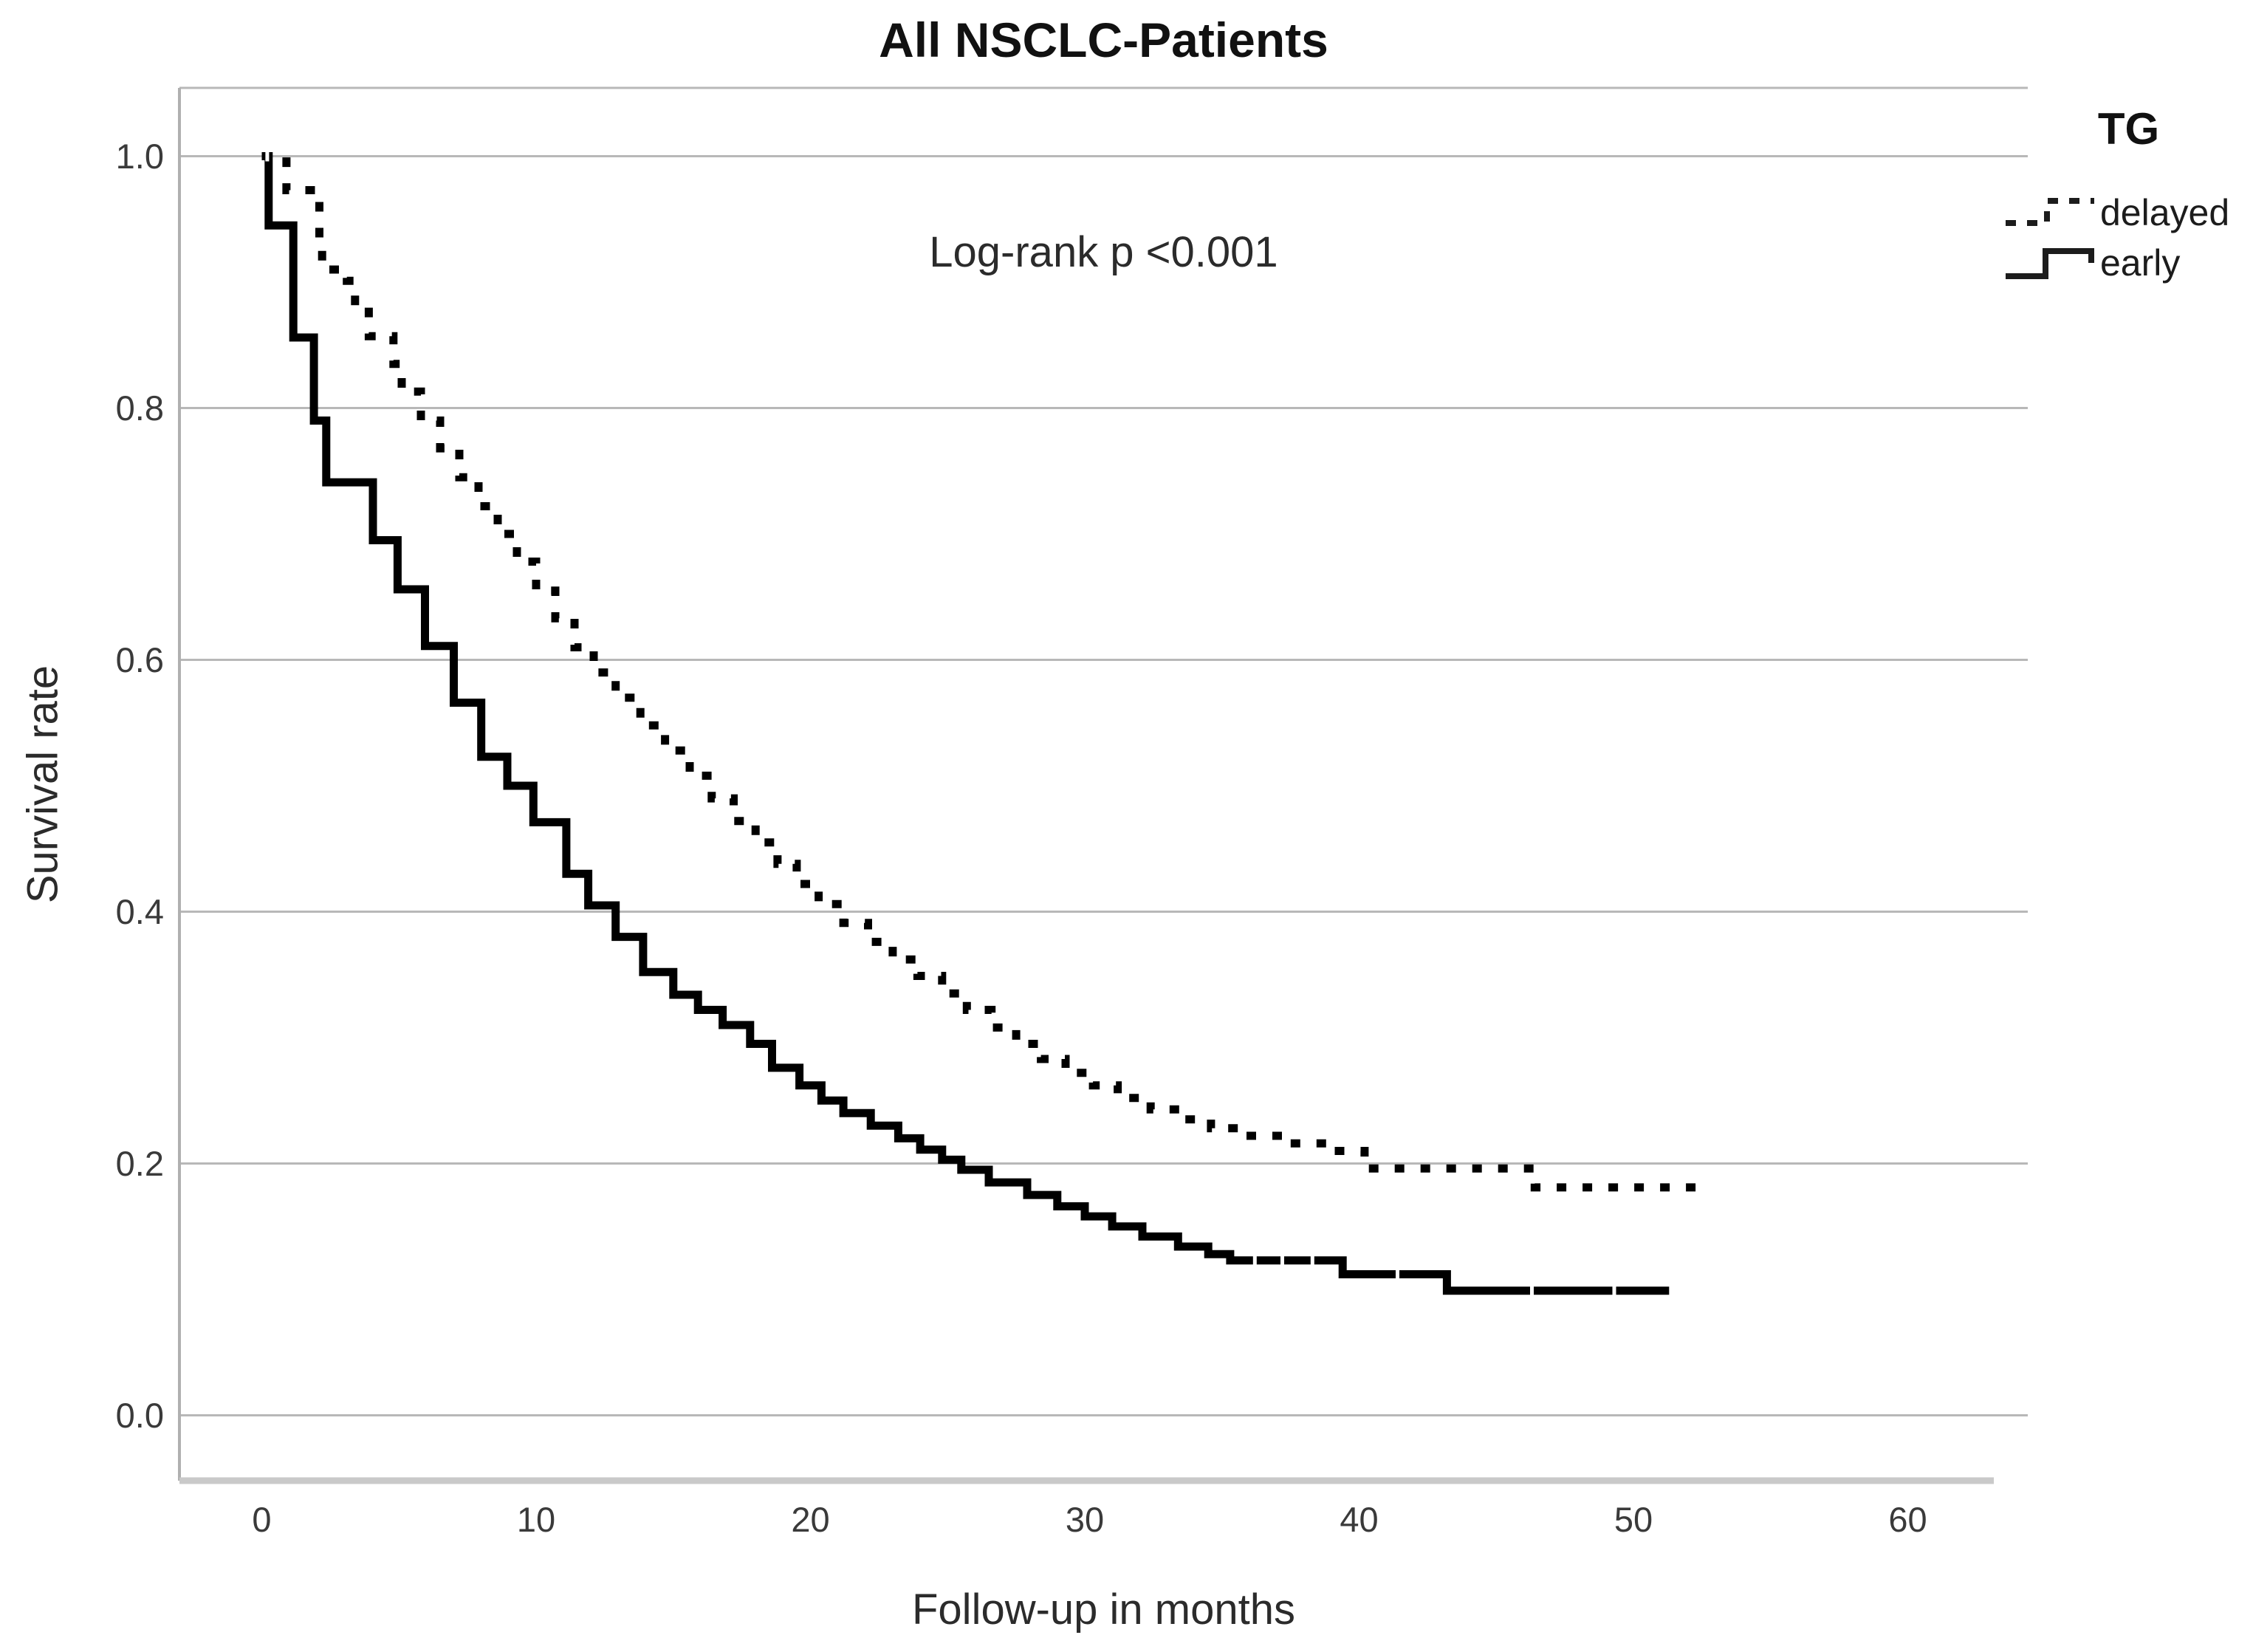 The image size is (2253, 1652). Describe the element at coordinates (139, 408) in the screenshot. I see `y-tick-label: 0.8` at that location.